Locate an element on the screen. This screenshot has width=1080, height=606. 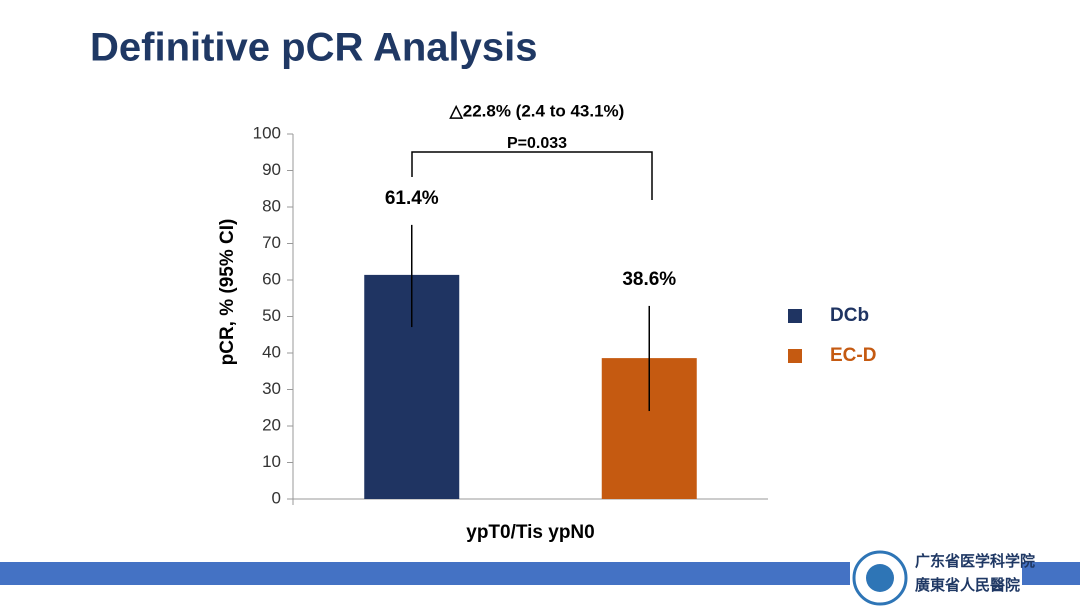
logo-text: 广东省医学科学院 is located at coordinates (975, 561).